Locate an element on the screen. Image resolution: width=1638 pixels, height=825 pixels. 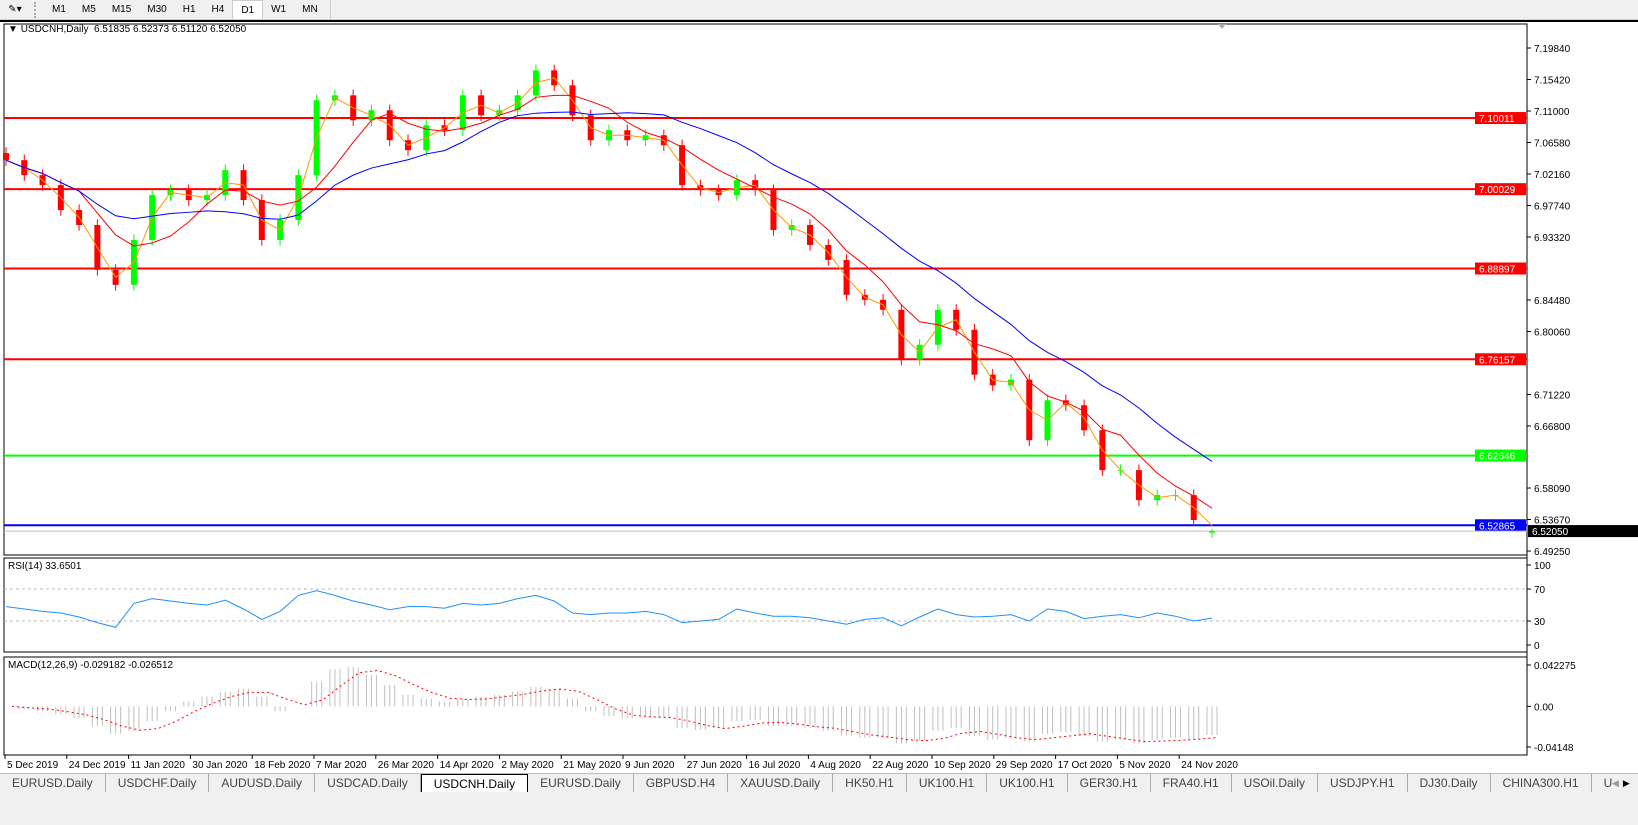
price-tick-label: 6.93320 is located at coordinates (1552, 238).